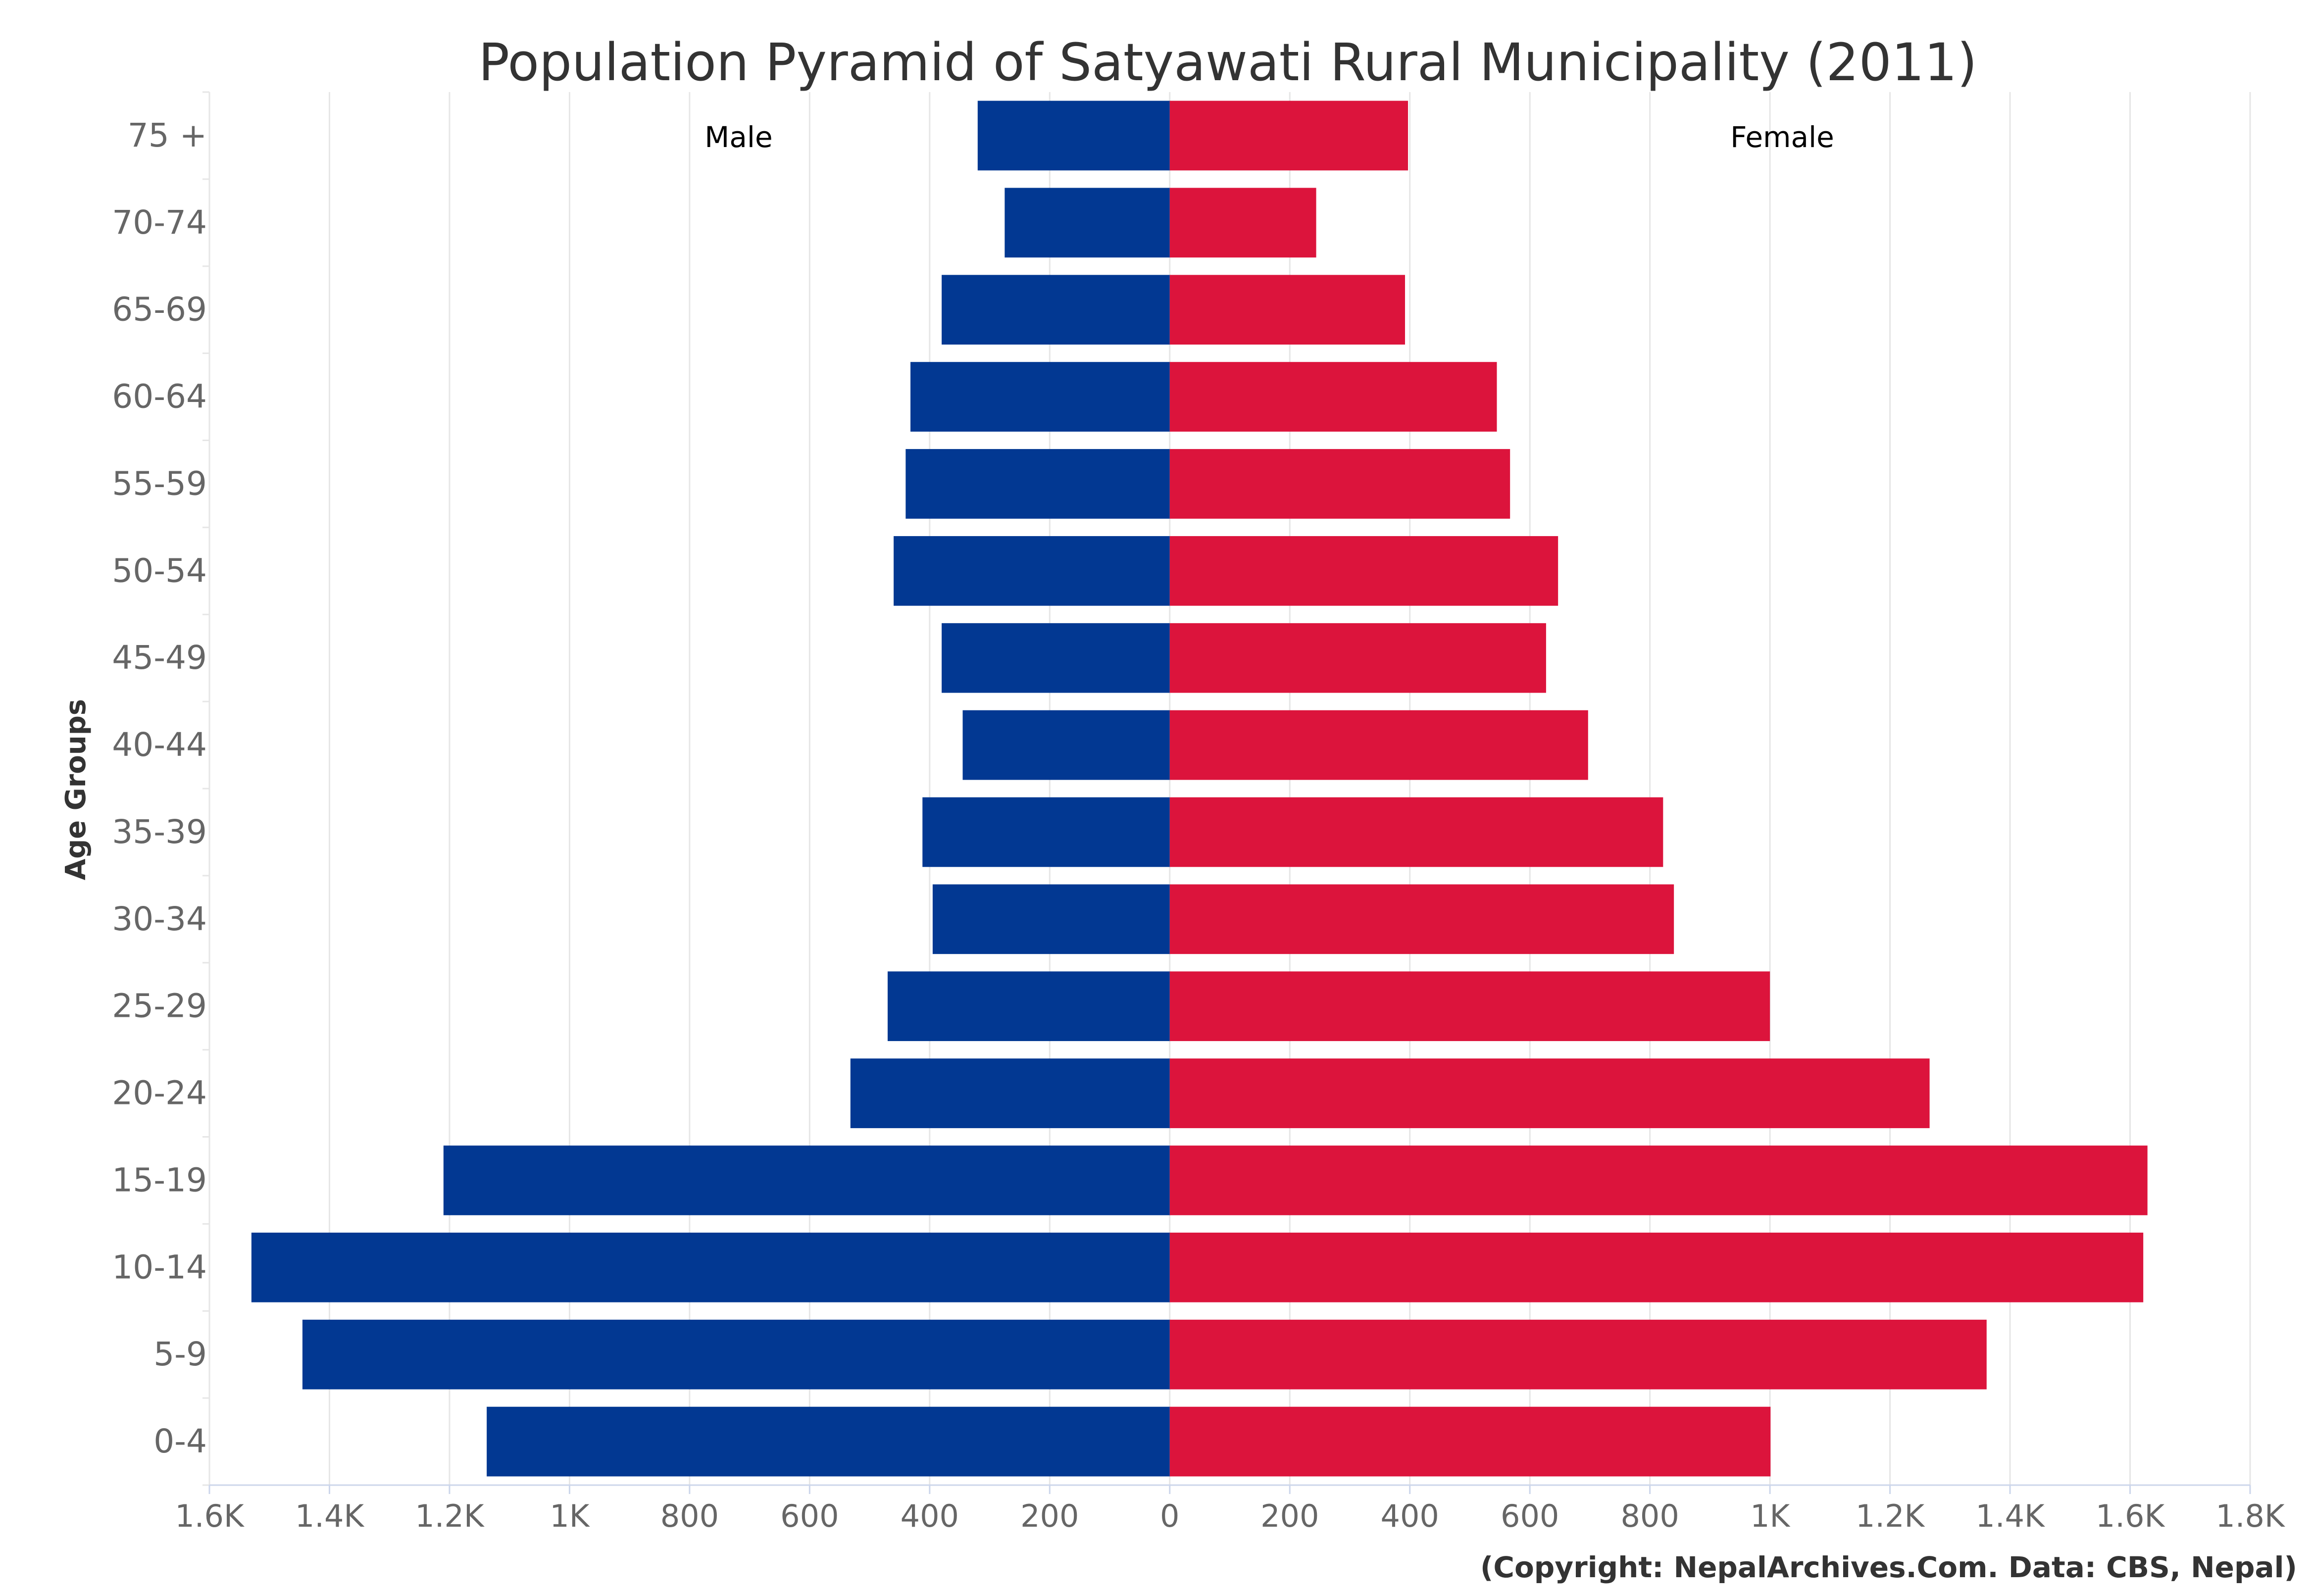  Describe the element at coordinates (1170, 1516) in the screenshot. I see `x-tick-label: 0` at that location.